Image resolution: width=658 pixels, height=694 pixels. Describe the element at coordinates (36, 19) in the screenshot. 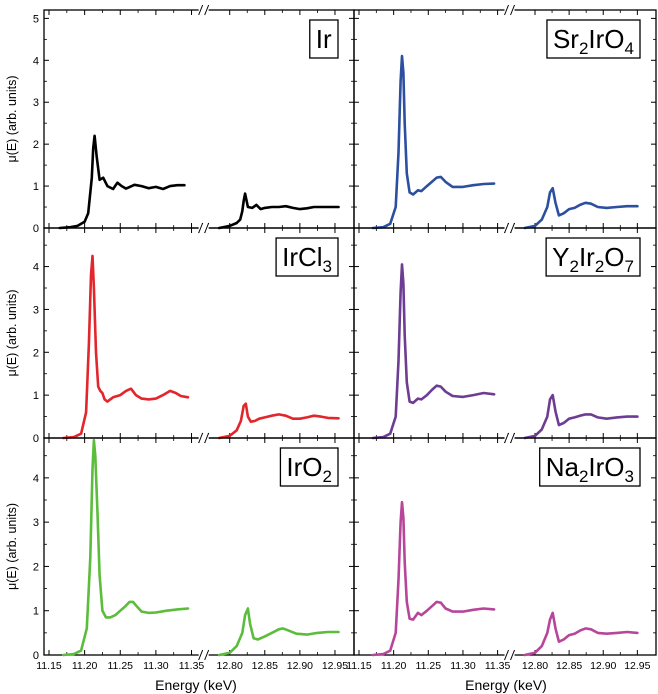

I see `y-tick-label: 5` at that location.